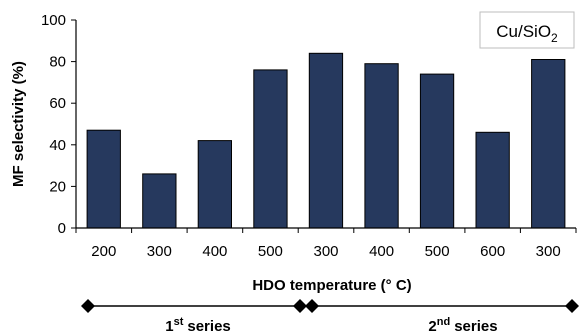  I want to click on series-2-left-diamond-icon, so click(312, 306).